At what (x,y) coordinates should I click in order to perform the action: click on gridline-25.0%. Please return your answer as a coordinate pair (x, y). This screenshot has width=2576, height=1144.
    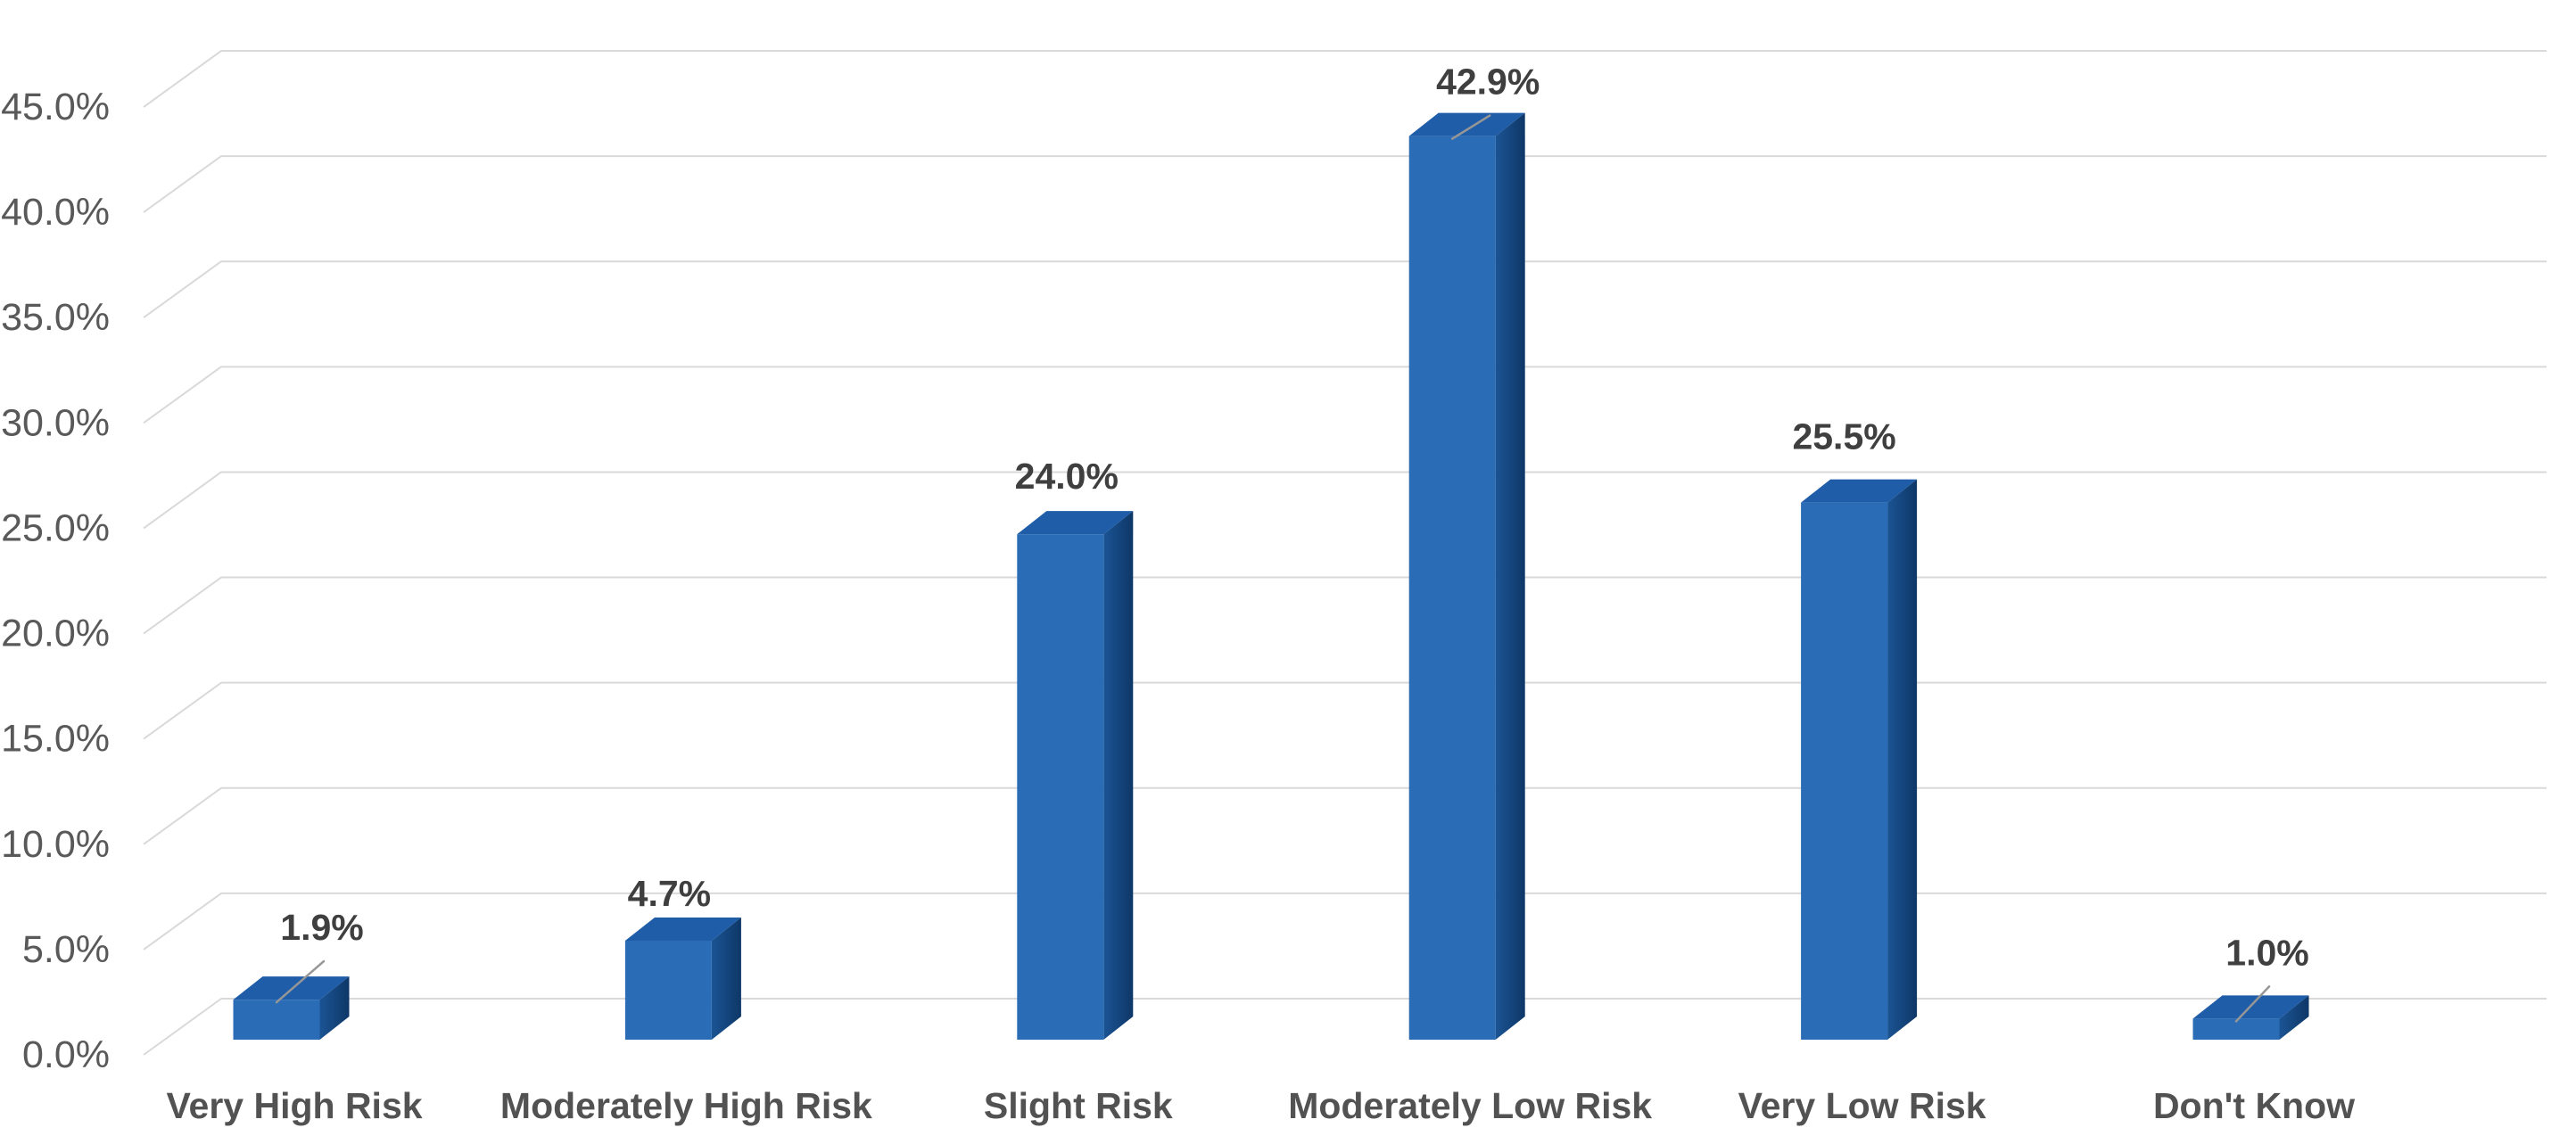
    Looking at the image, I should click on (1345, 500).